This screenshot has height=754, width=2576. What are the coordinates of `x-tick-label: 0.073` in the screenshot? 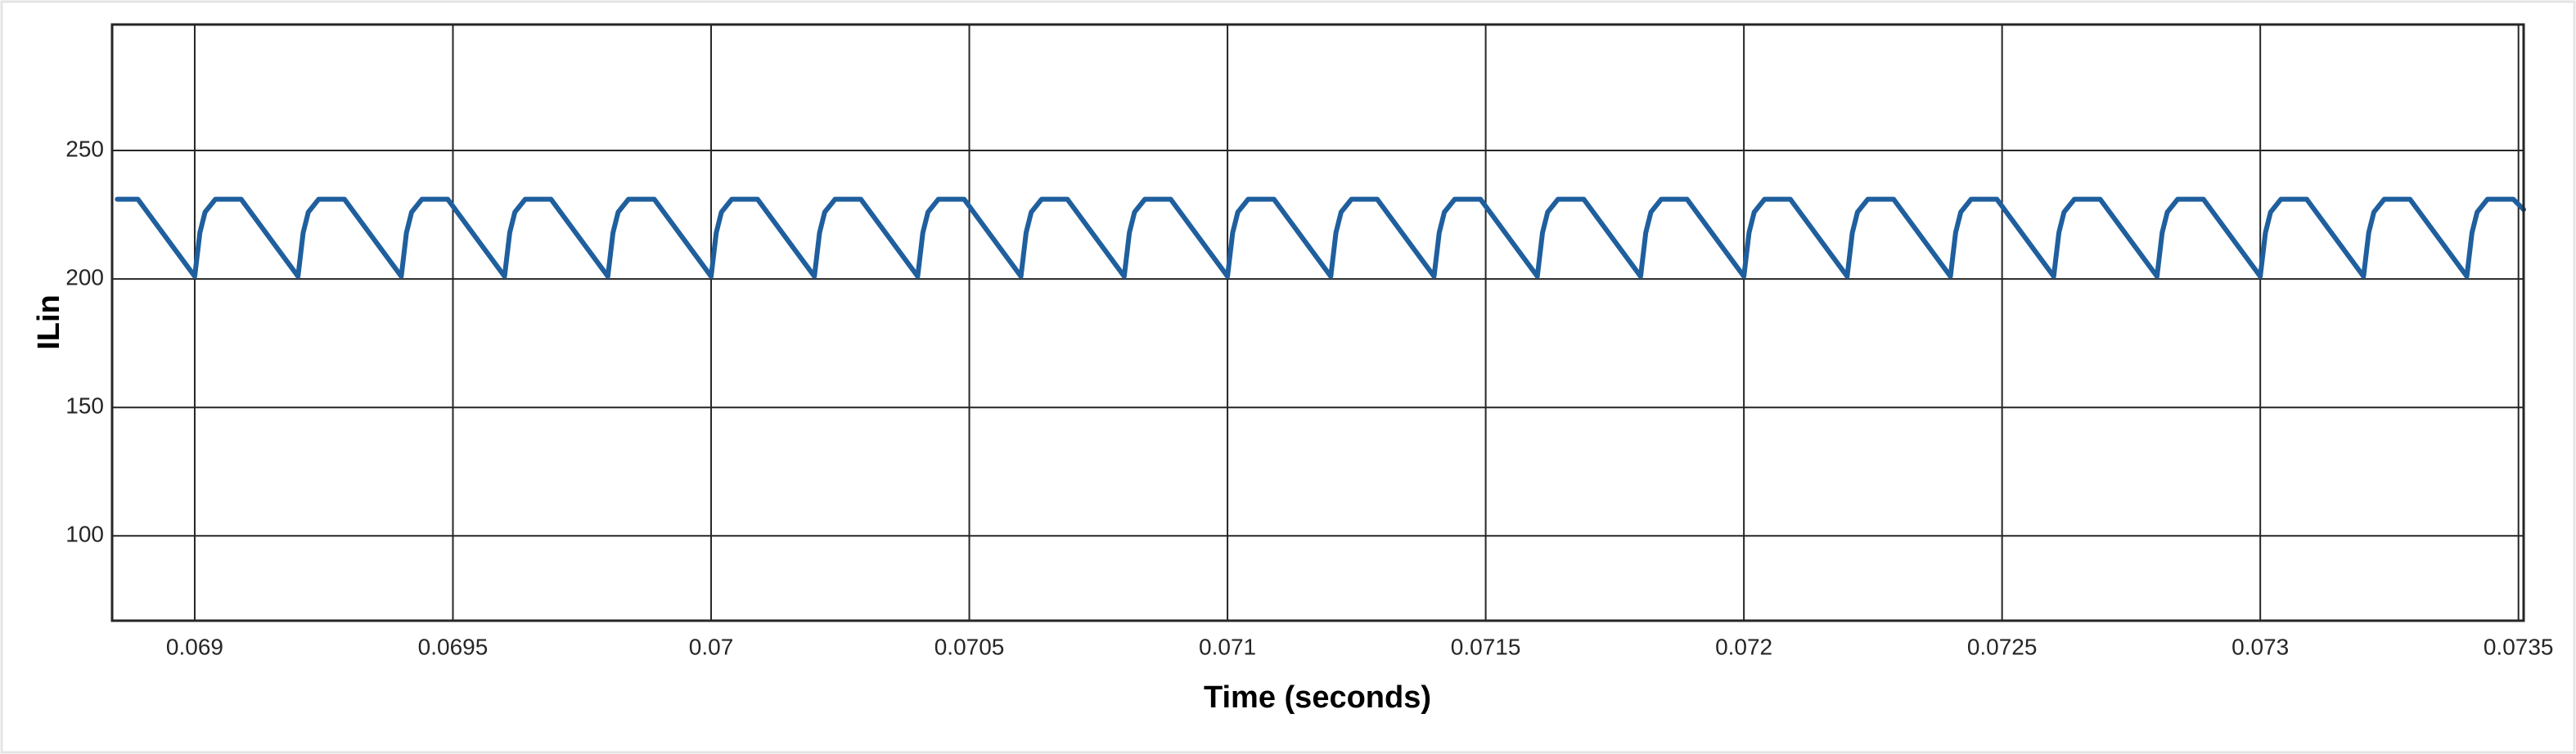 It's located at (2260, 646).